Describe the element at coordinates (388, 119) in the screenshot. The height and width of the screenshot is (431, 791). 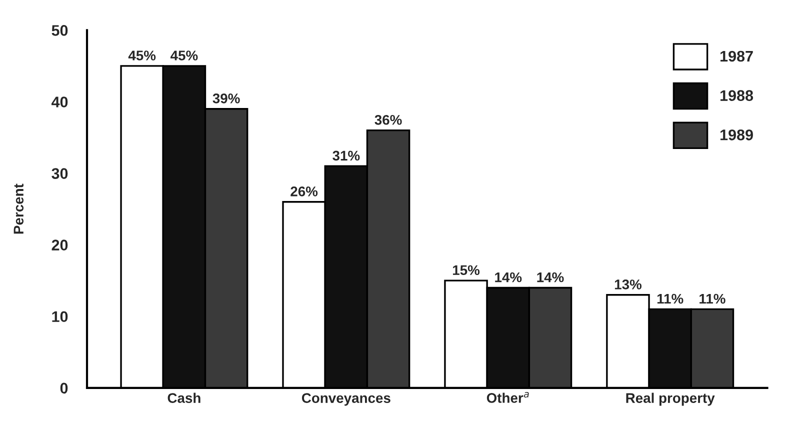
I see `data-label: 36%` at that location.